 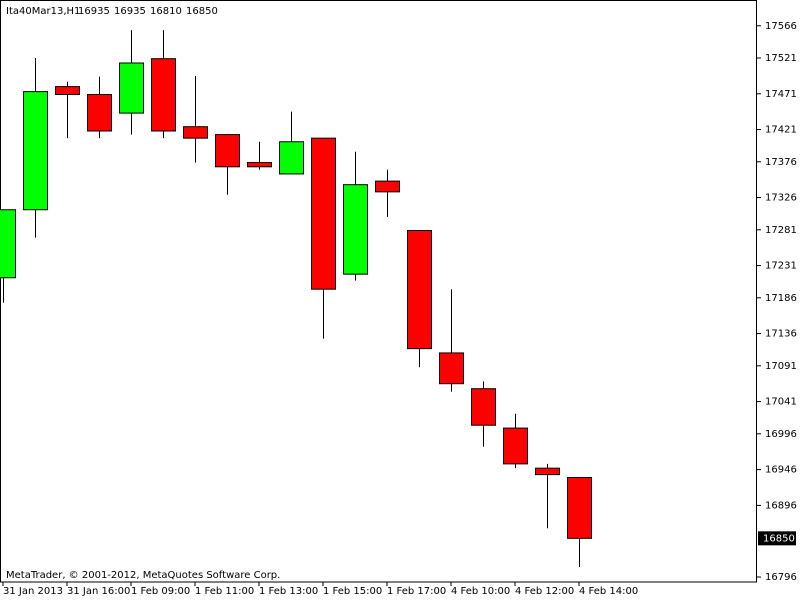 What do you see at coordinates (781, 230) in the screenshot?
I see `y-tick-label: 17281` at bounding box center [781, 230].